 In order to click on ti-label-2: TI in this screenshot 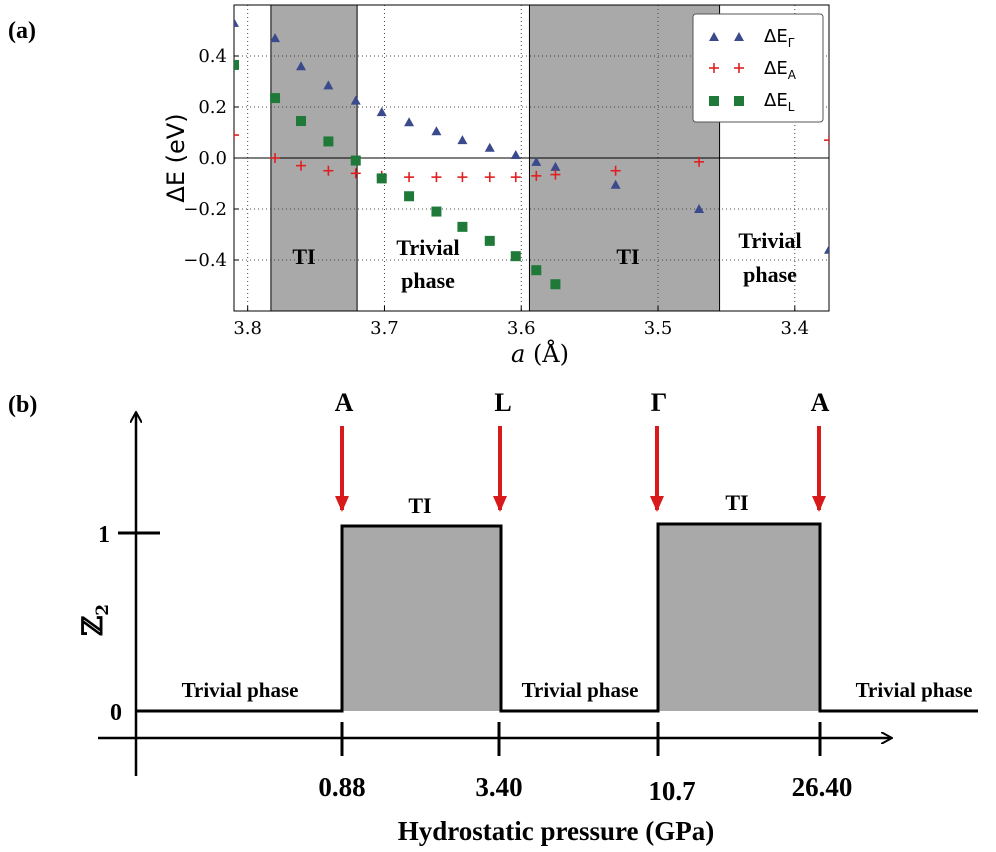, I will do `click(736, 502)`.